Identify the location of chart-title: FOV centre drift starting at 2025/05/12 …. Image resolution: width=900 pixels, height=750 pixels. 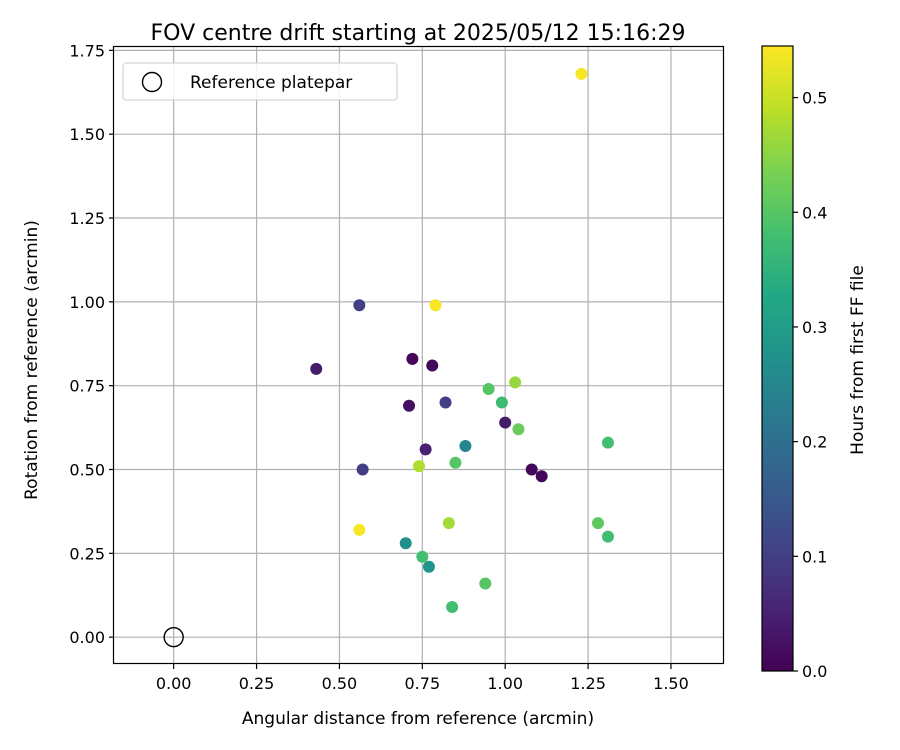
(418, 33).